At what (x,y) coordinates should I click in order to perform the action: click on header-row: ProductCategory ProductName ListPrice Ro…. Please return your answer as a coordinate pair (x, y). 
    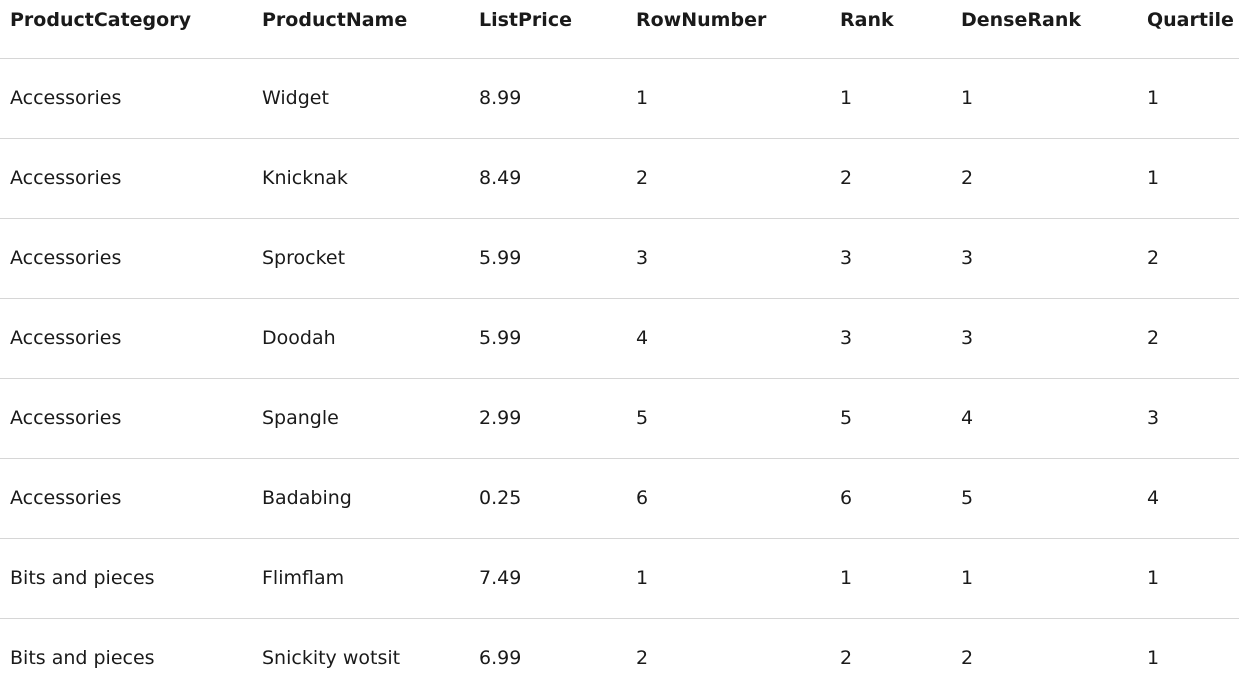
    Looking at the image, I should click on (619, 29).